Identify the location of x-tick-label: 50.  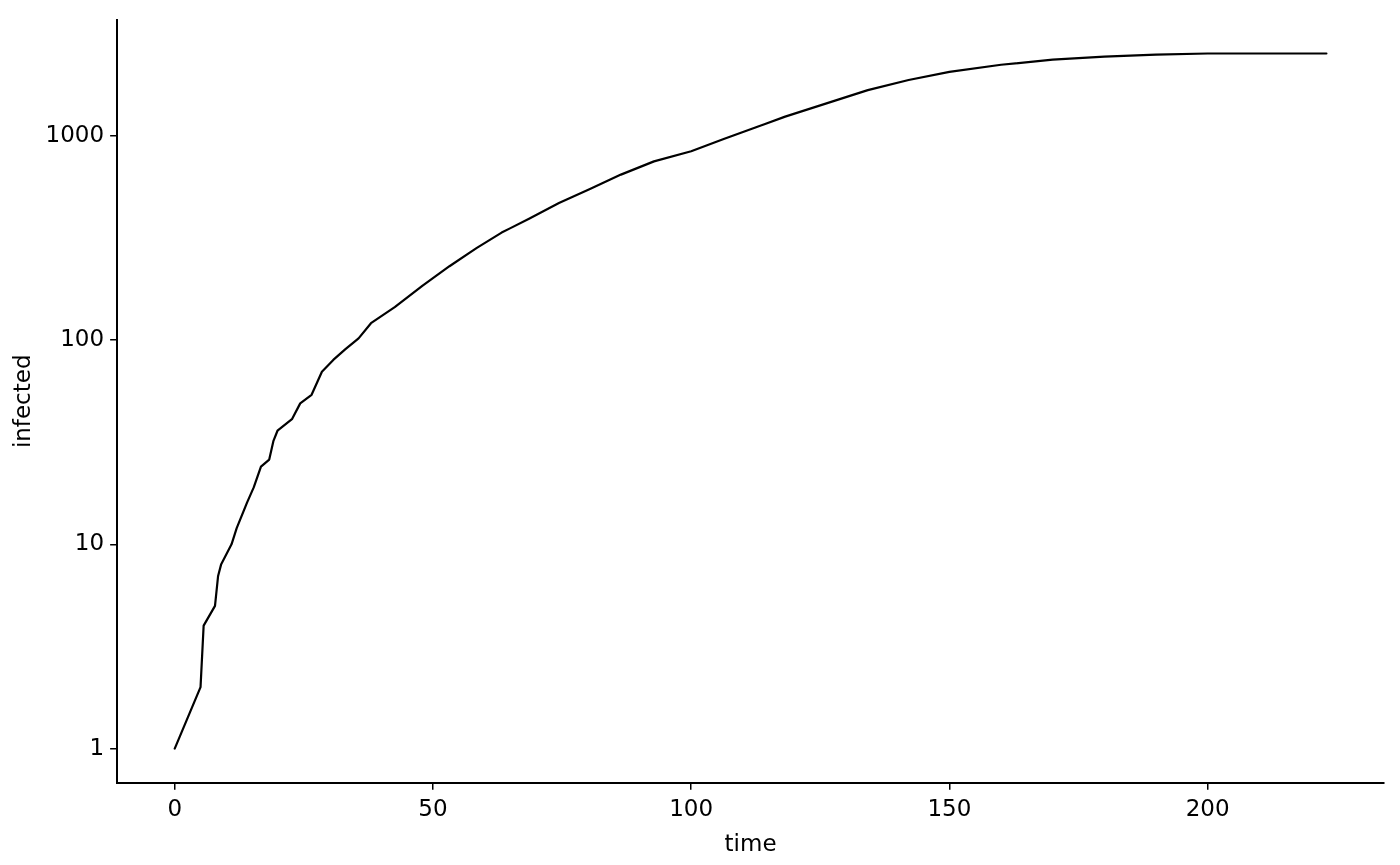
(433, 807).